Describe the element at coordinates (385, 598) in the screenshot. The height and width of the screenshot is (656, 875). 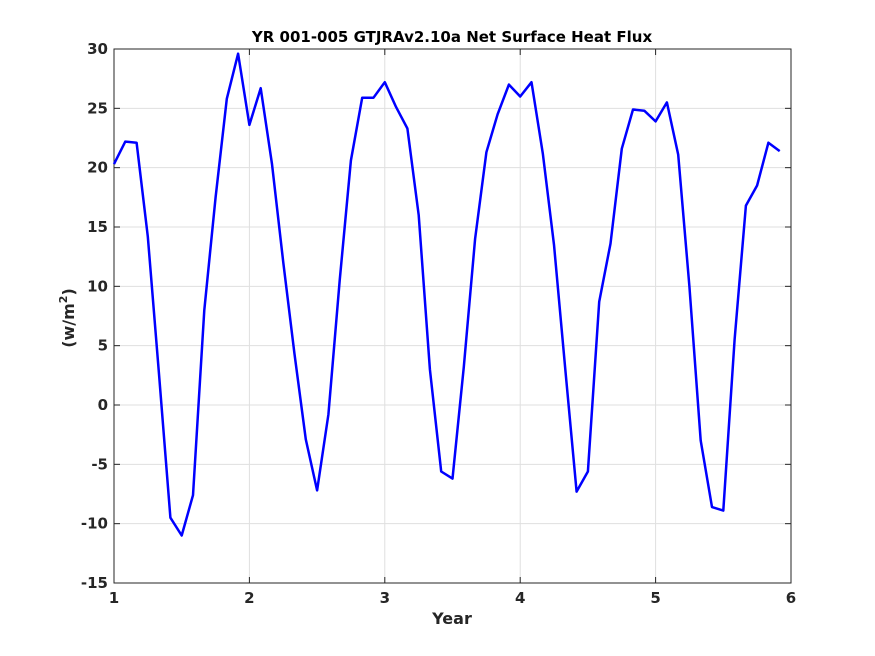
I see `x-tick-label: 3` at that location.